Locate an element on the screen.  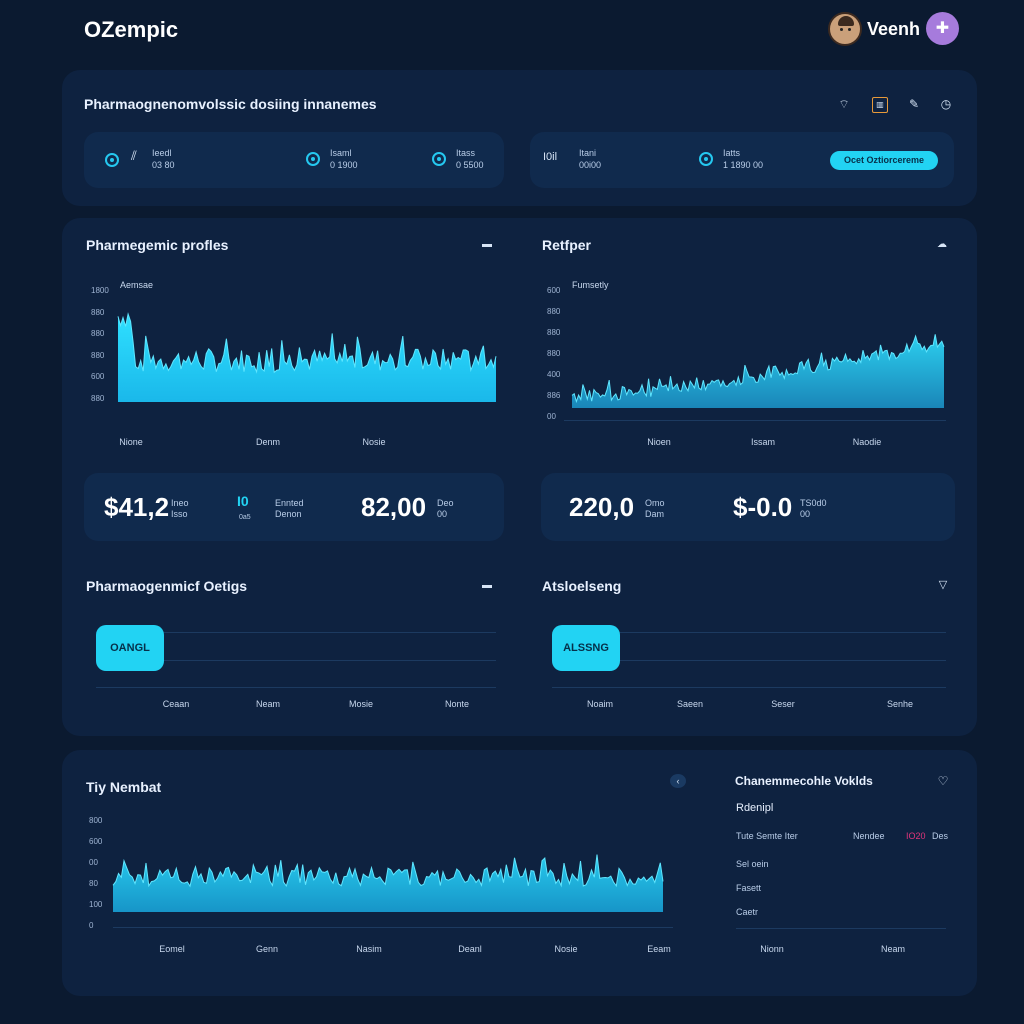
designs-pill: OANGL is located at coordinates (130, 648).